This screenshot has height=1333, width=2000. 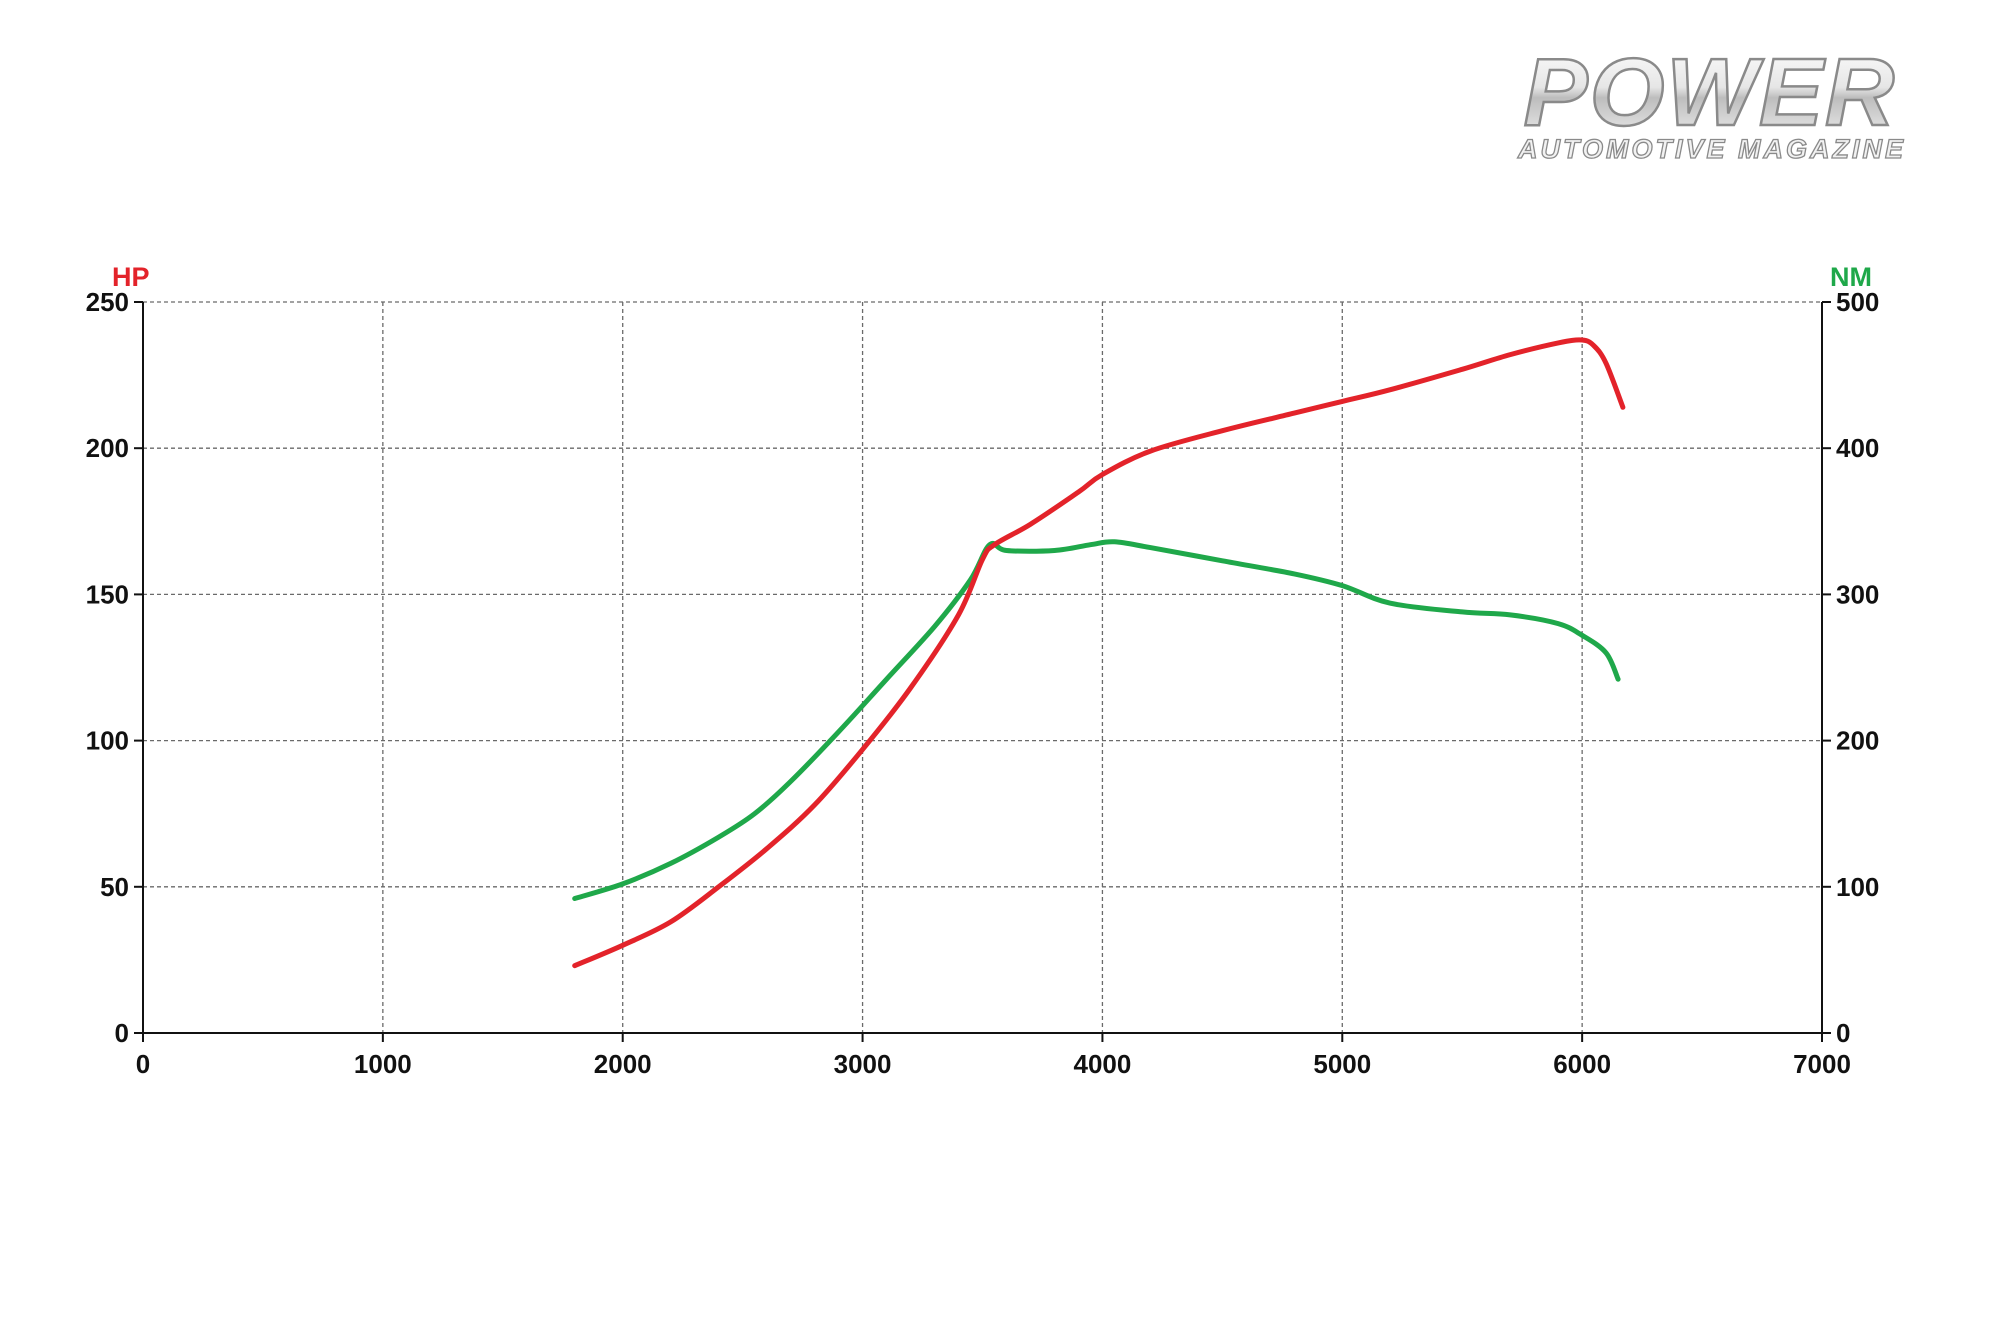 I want to click on logo-wordmark: POWER, so click(x=1710, y=98).